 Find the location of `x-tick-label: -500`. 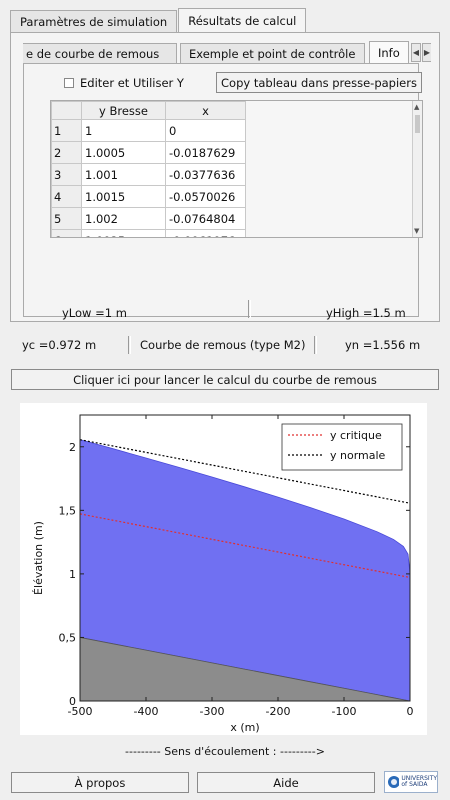

x-tick-label: -500 is located at coordinates (80, 711).